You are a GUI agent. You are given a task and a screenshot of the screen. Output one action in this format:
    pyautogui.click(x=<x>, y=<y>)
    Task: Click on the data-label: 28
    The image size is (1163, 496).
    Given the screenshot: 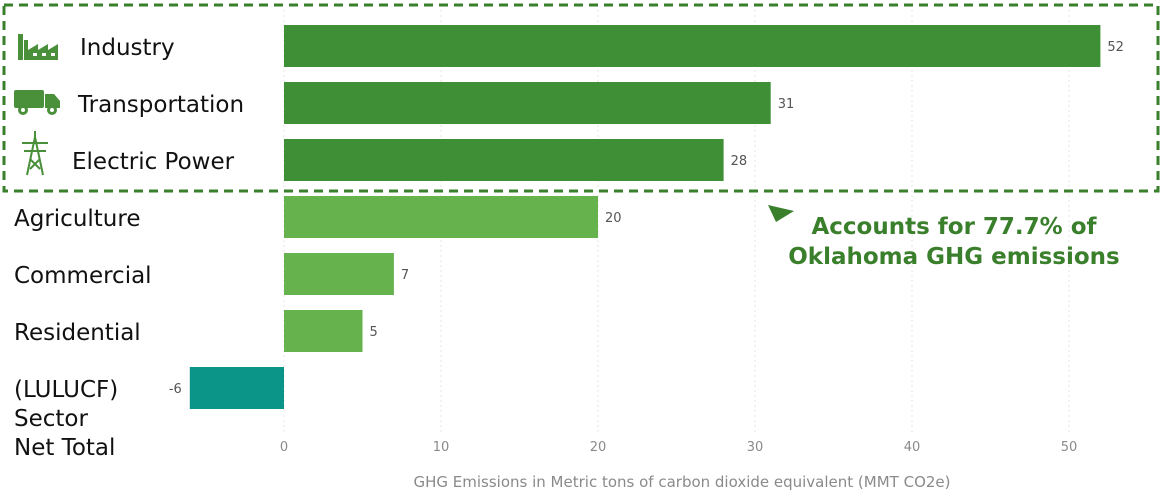 What is the action you would take?
    pyautogui.click(x=739, y=161)
    